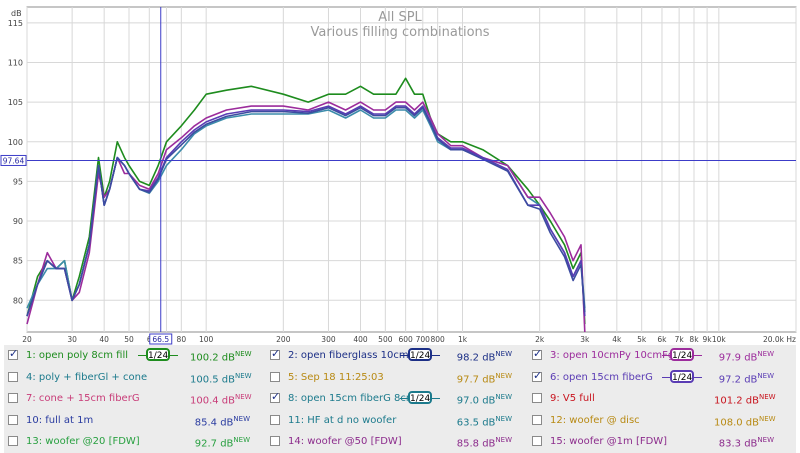  I want to click on legend-value: 100.5 dBNEW, so click(221, 378).